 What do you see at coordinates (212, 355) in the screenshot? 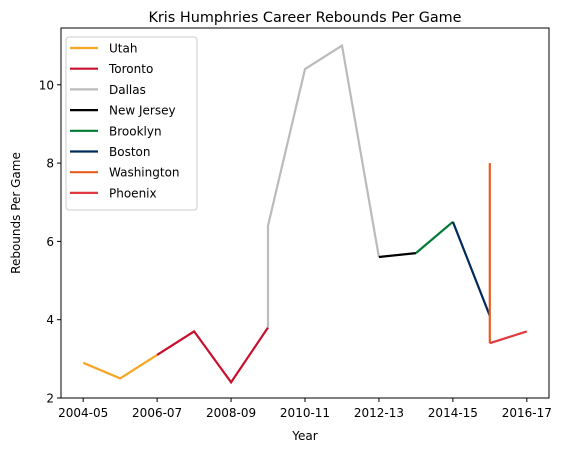
I see `series-line-toronto` at bounding box center [212, 355].